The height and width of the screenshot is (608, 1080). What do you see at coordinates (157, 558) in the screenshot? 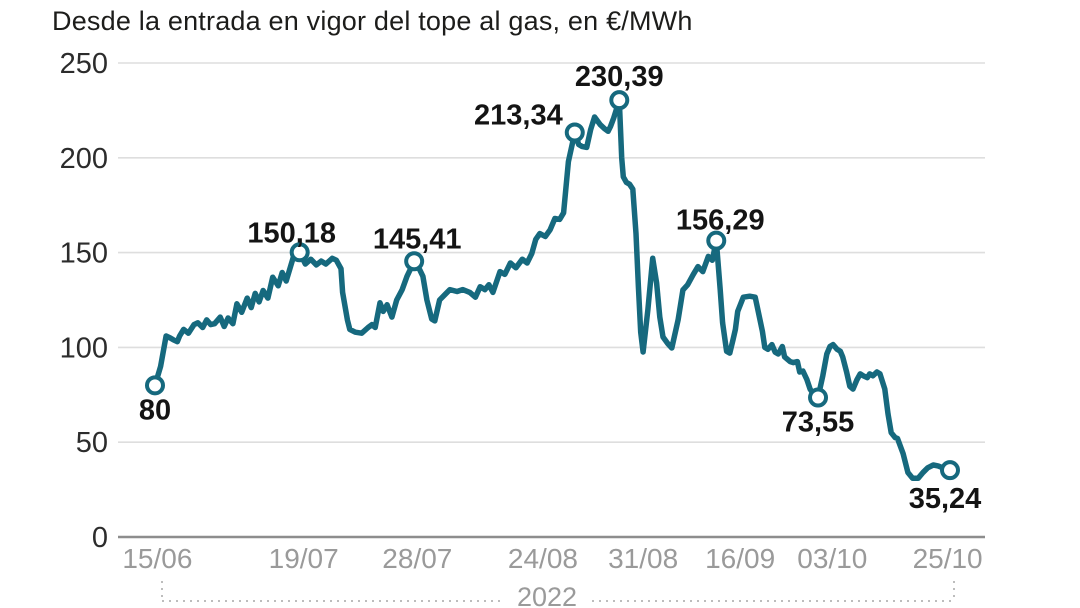
I see `x-tick-label: 15/06` at bounding box center [157, 558].